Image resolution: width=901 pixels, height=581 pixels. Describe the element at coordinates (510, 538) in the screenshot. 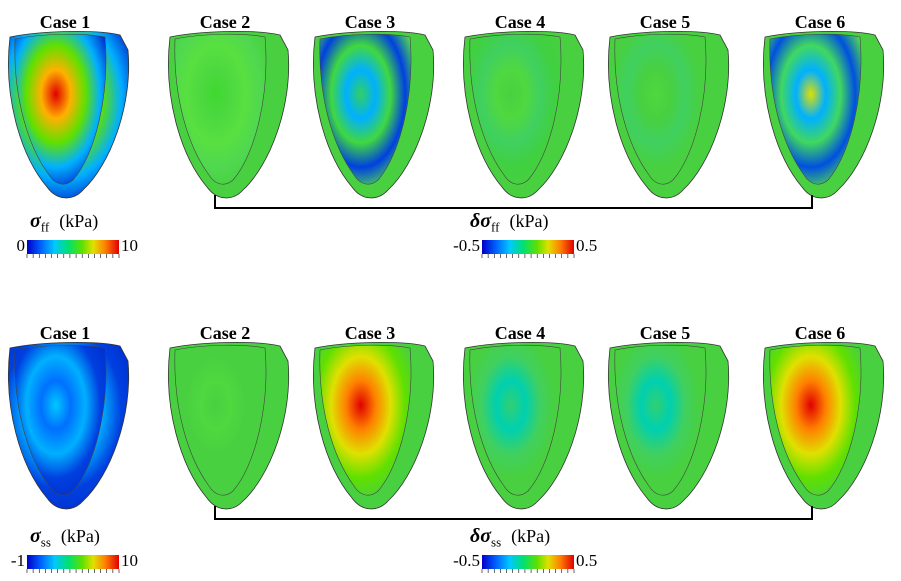

I see `colorbar-label: δσss (kPa)` at that location.